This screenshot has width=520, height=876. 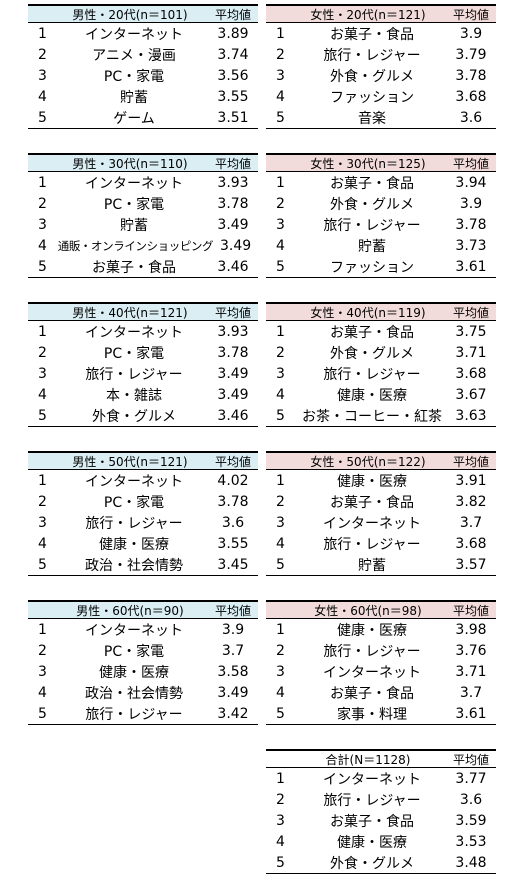 What do you see at coordinates (130, 312) in the screenshot?
I see `group-label: 男性・40代(n＝121)` at bounding box center [130, 312].